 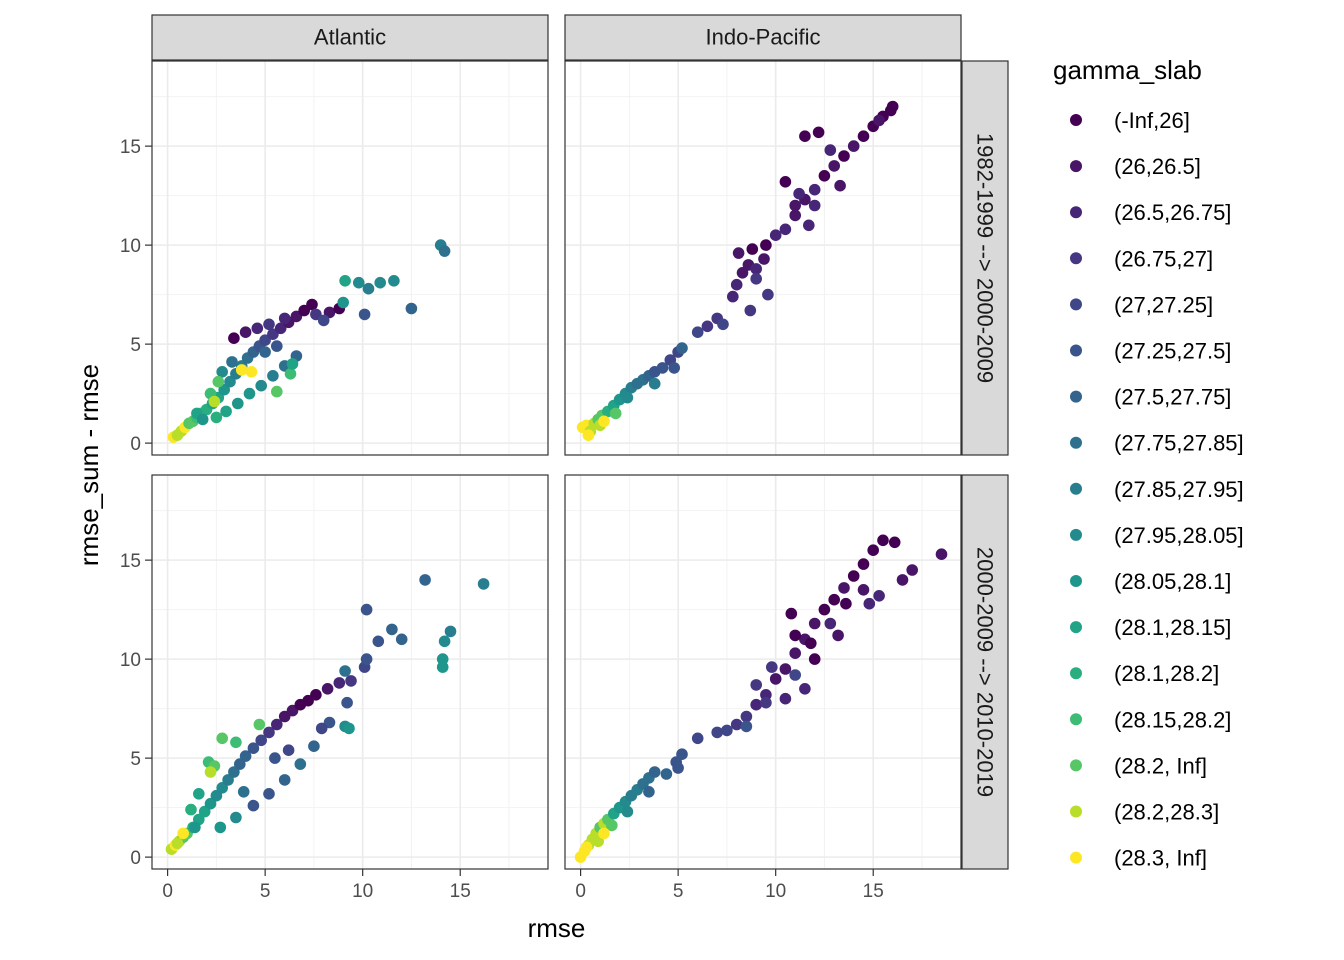 What do you see at coordinates (350, 37) in the screenshot?
I see `strip-atlantic: Atlantic` at bounding box center [350, 37].